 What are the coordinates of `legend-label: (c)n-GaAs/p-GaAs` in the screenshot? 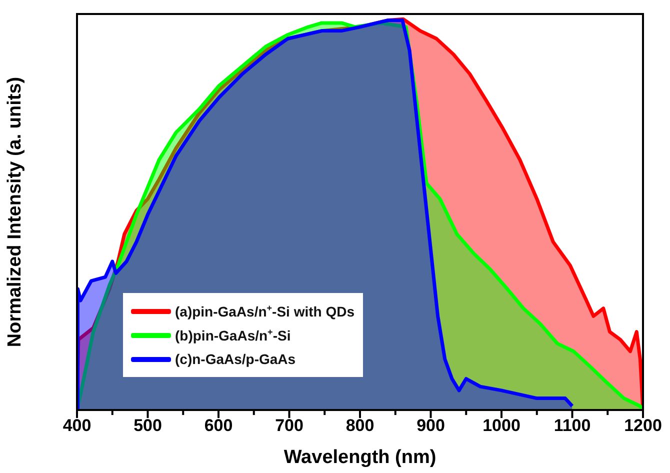 It's located at (235, 359).